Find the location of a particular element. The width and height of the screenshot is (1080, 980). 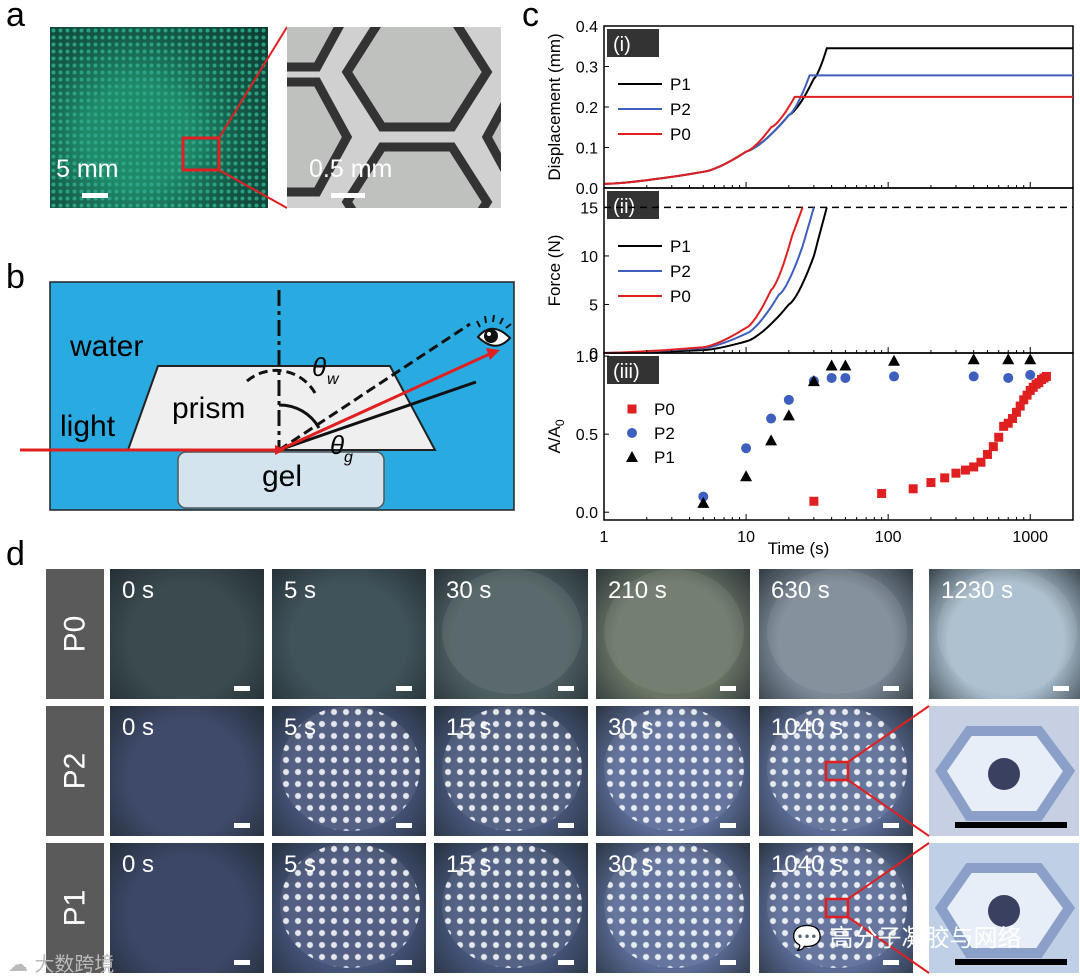

time-label: 210 s is located at coordinates (637, 590).